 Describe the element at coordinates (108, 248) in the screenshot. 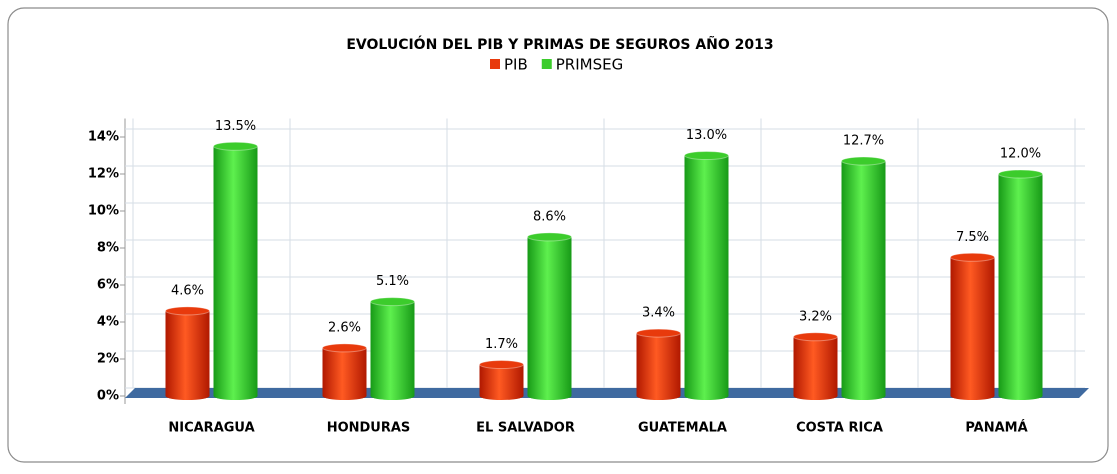

I see `y-tick-label: 8%` at that location.